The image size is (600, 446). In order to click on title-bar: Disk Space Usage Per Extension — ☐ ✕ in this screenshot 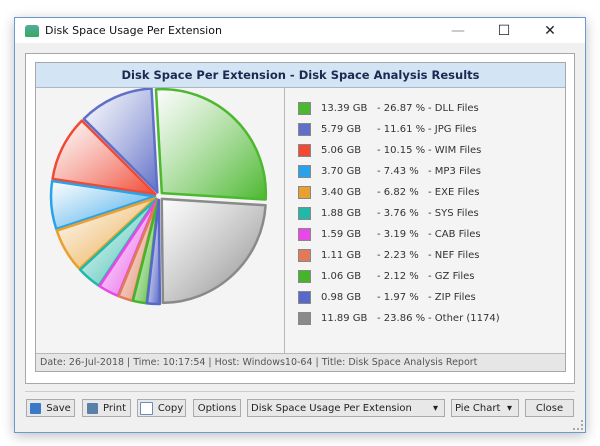, I will do `click(300, 30)`.